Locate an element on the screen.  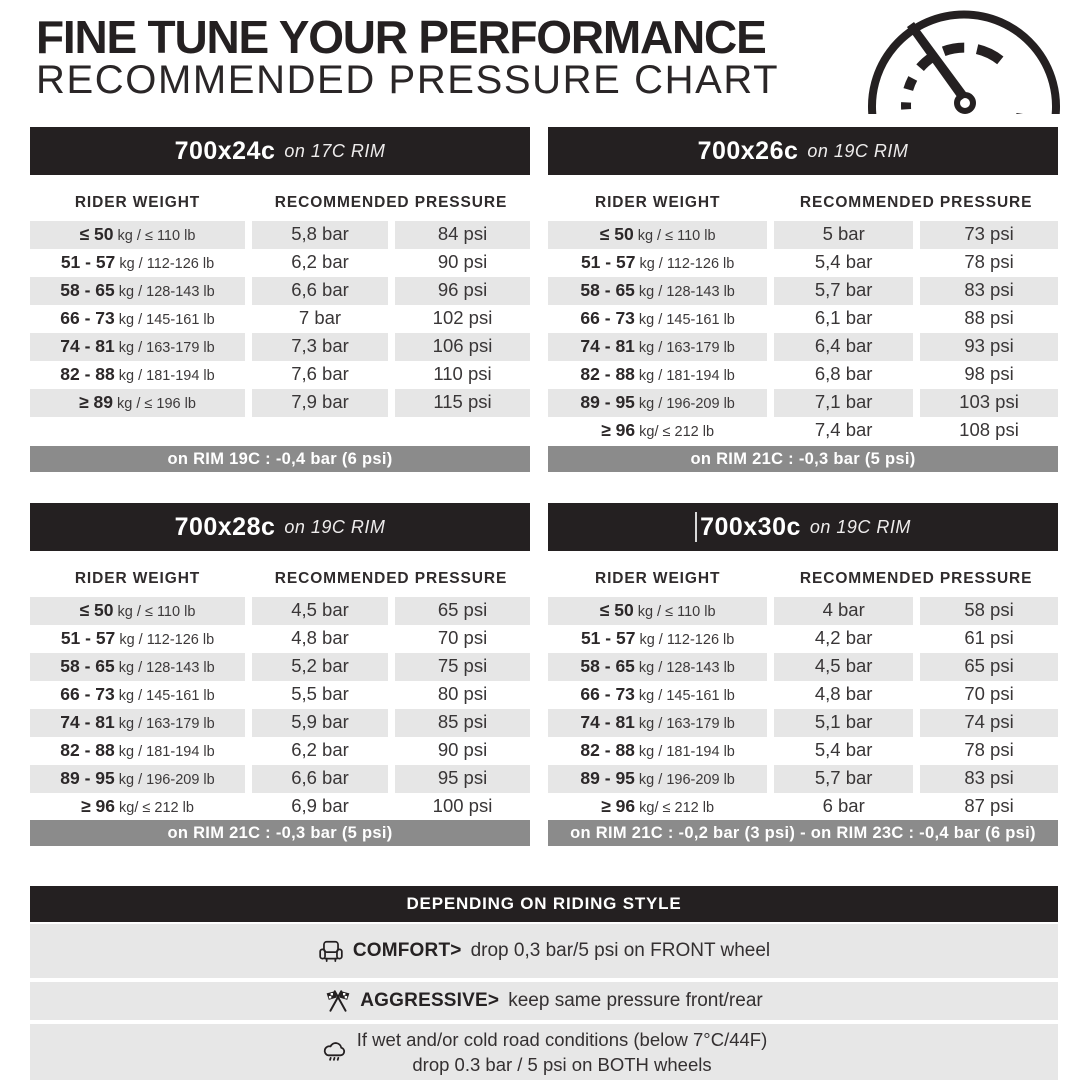
pressure-bar-cell: 6,6 bar is located at coordinates (320, 291).